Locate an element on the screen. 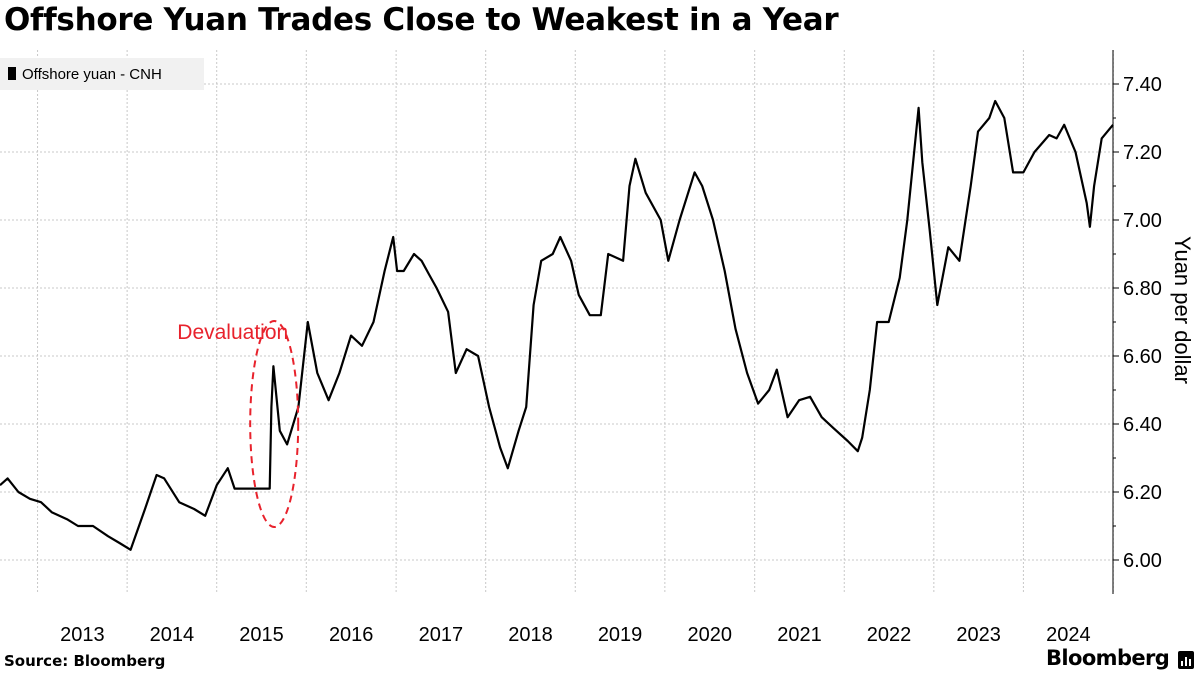 This screenshot has width=1200, height=675. bloomberg-logo: Bloomberg is located at coordinates (1108, 658).